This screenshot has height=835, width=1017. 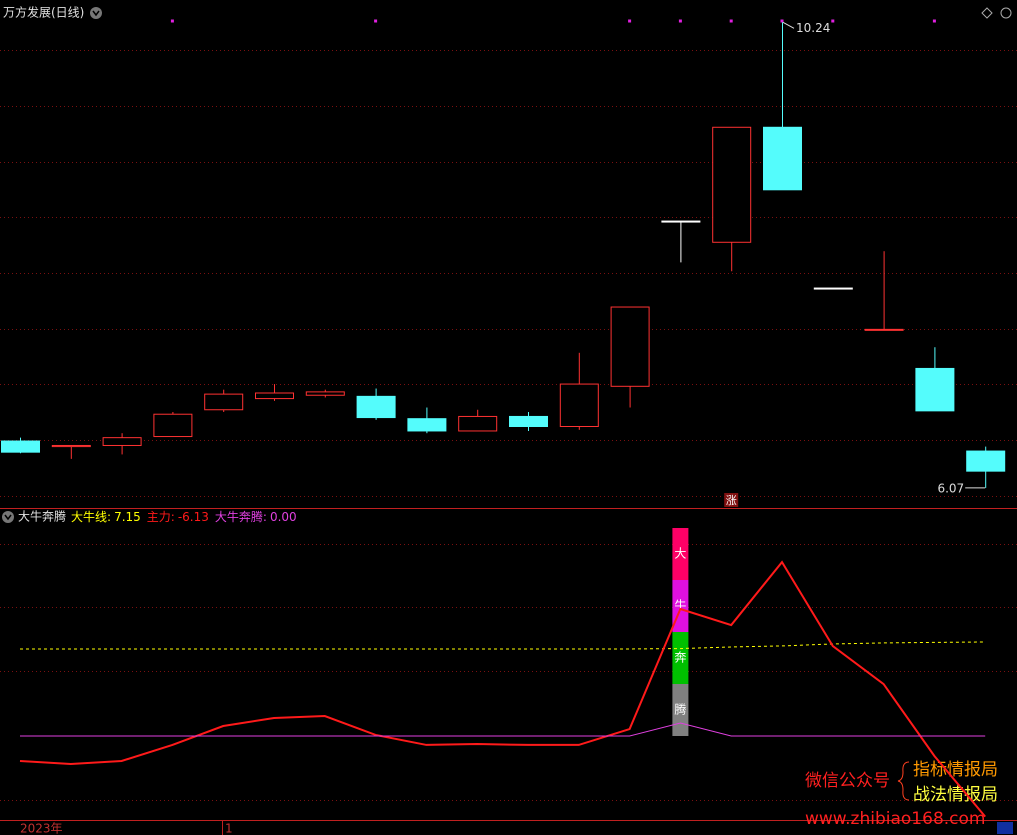 I want to click on scroll-box, so click(x=1005, y=828).